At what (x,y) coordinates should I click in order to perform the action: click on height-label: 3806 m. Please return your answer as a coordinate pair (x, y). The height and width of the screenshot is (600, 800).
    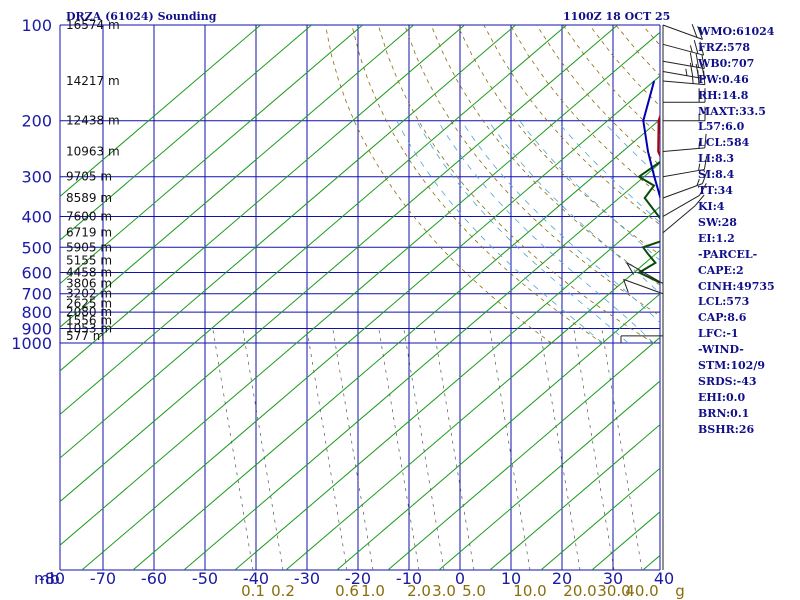
    Looking at the image, I should click on (89, 284).